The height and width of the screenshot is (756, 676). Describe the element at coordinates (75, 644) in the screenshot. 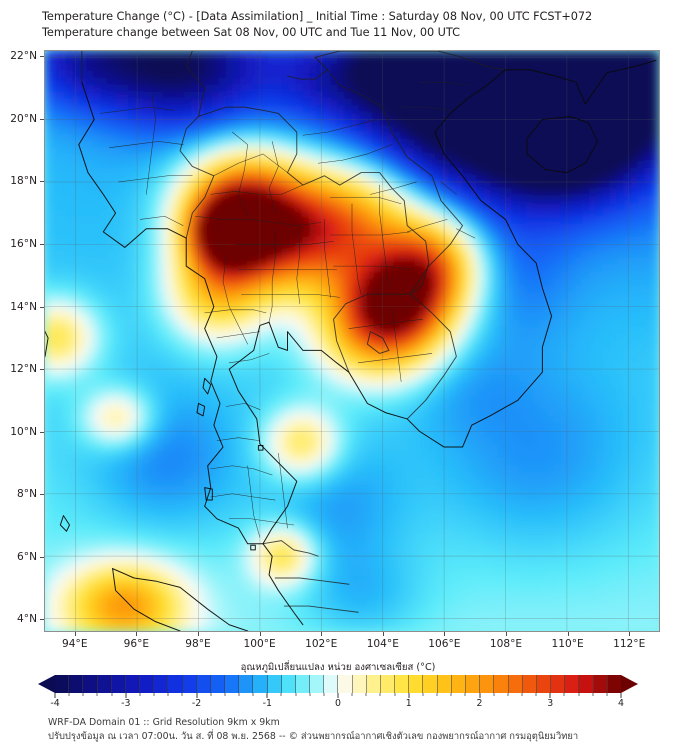

I see `x-axis-label: 94°E` at that location.